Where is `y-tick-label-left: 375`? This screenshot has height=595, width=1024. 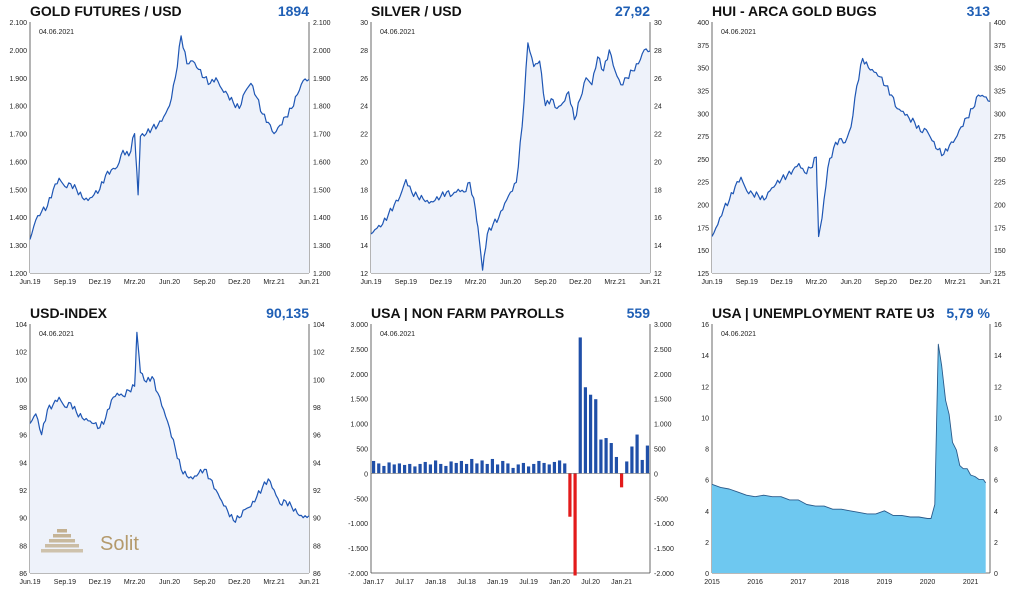 y-tick-label-left: 375 is located at coordinates (703, 46).